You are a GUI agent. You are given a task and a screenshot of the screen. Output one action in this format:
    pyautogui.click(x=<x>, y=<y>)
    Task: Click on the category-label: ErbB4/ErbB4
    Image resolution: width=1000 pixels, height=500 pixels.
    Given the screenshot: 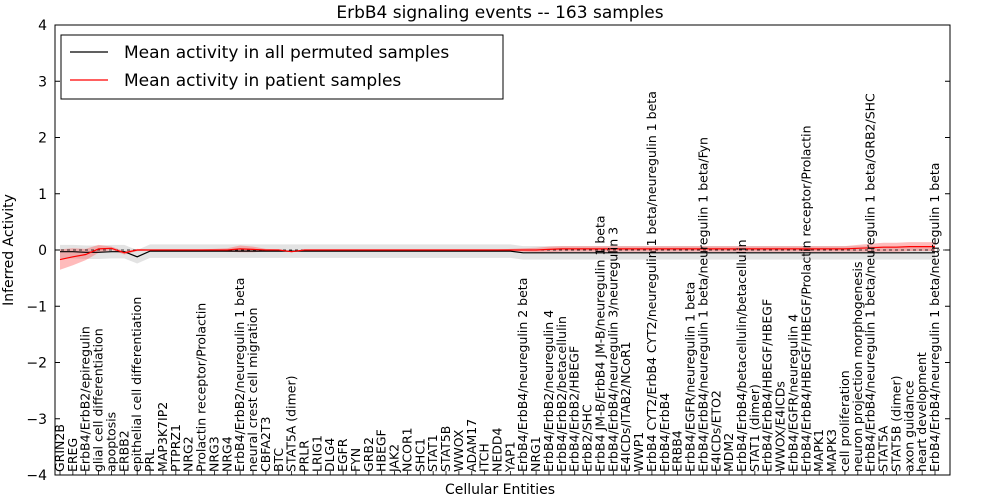 What is the action you would take?
    pyautogui.click(x=664, y=432)
    